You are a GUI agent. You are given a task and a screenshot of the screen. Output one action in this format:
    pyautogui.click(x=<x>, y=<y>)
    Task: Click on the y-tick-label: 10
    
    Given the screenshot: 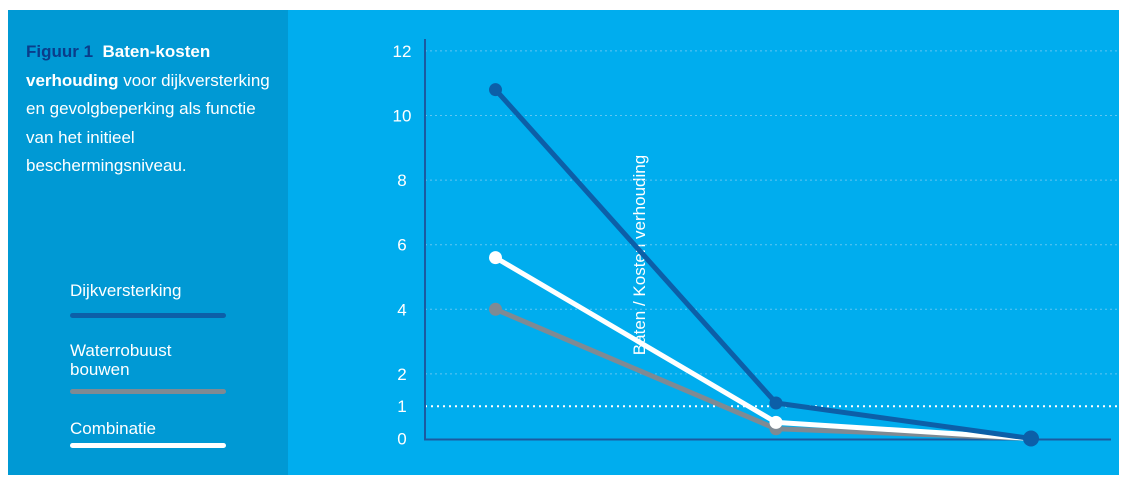 What is the action you would take?
    pyautogui.click(x=402, y=116)
    